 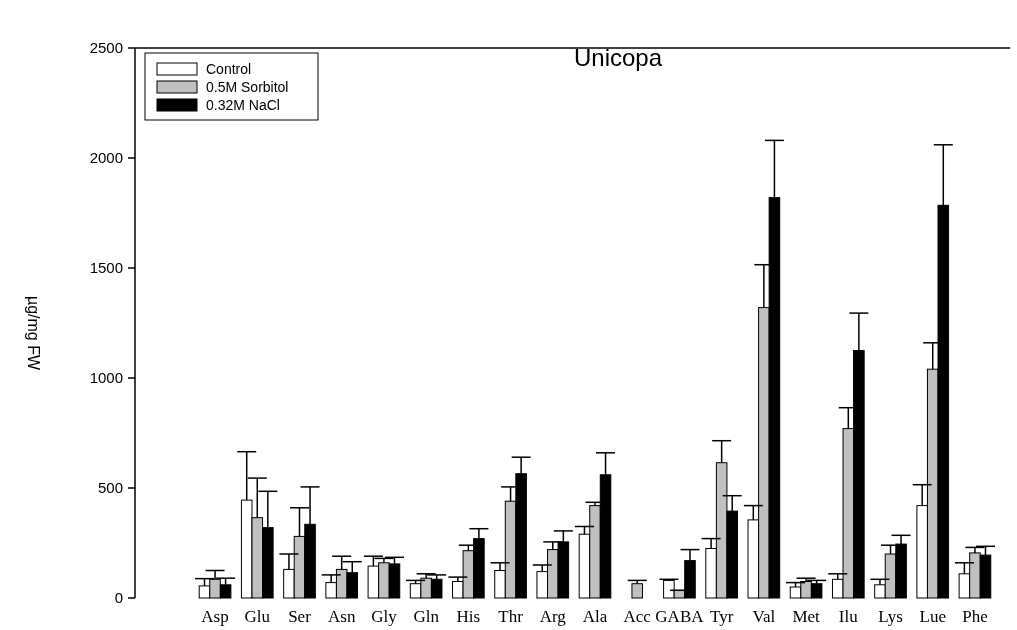 I want to click on y-tick-label: 2000, so click(x=106, y=158).